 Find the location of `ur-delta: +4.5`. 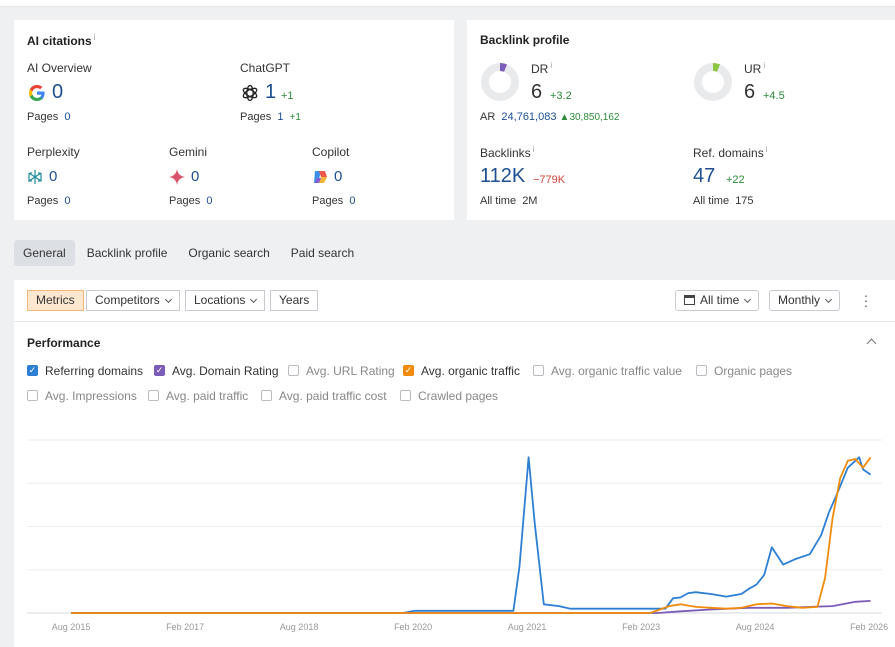

ur-delta: +4.5 is located at coordinates (774, 96).